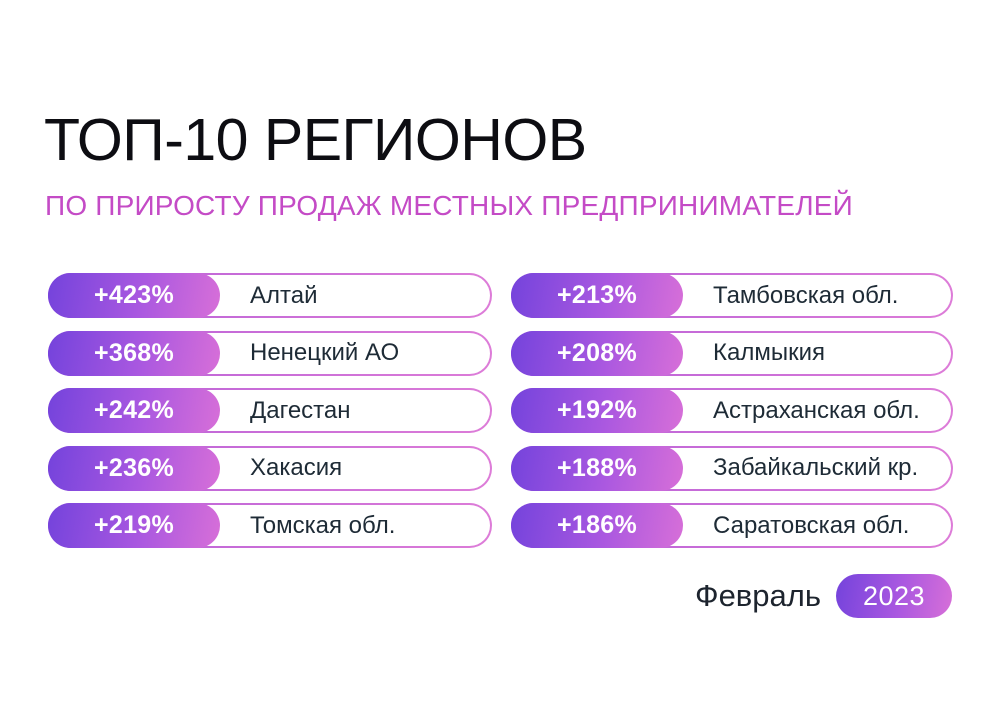 The width and height of the screenshot is (1000, 711). I want to click on region-row: Калмыкия +208%, so click(732, 353).